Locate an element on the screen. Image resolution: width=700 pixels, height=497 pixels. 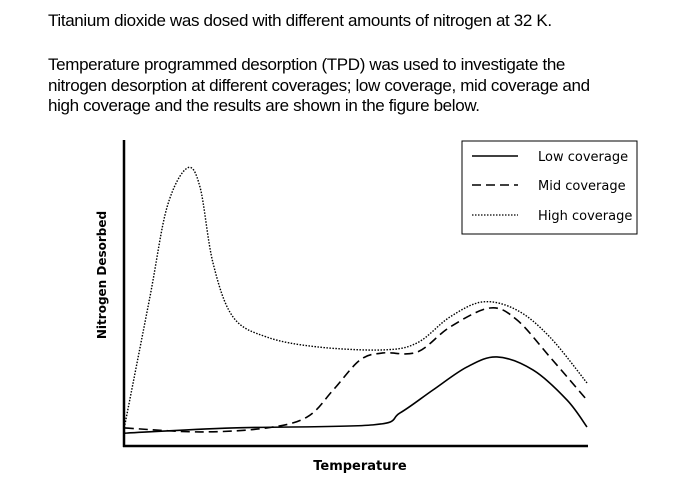
legend-label-high: High coverage is located at coordinates (585, 216).